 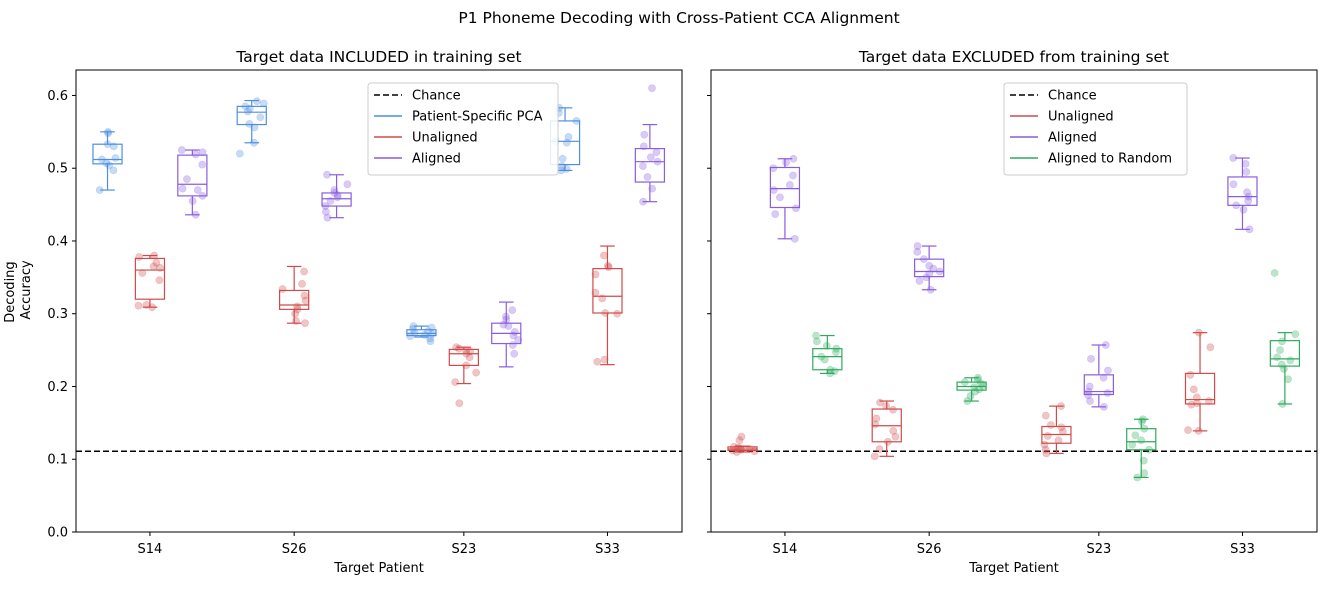 I want to click on box-unaligned-s33, so click(x=607, y=305).